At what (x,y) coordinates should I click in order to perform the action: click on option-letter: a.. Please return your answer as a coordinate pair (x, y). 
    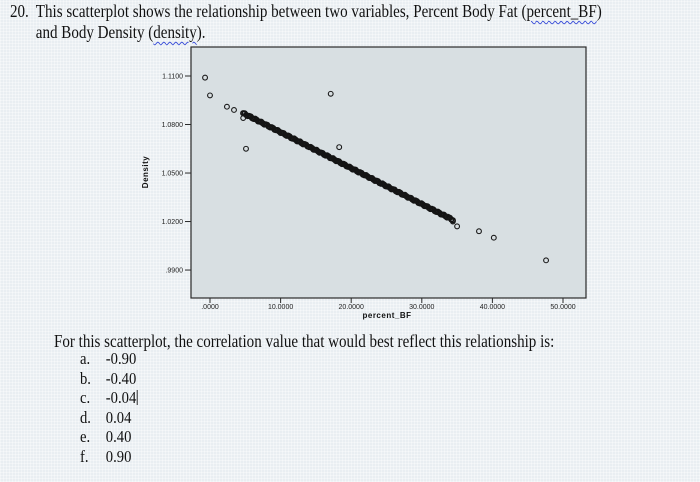
    Looking at the image, I should click on (85, 358).